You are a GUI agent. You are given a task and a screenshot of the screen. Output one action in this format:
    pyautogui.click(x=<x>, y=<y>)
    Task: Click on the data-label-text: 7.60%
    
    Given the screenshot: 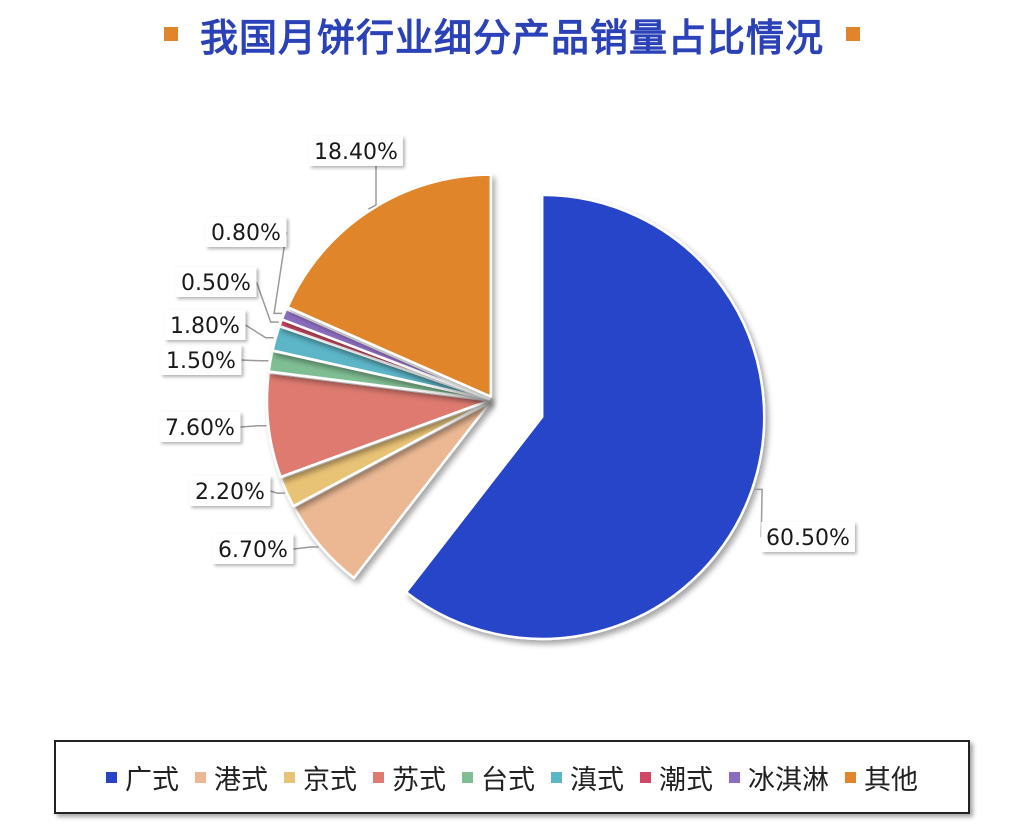 What is the action you would take?
    pyautogui.click(x=200, y=428)
    